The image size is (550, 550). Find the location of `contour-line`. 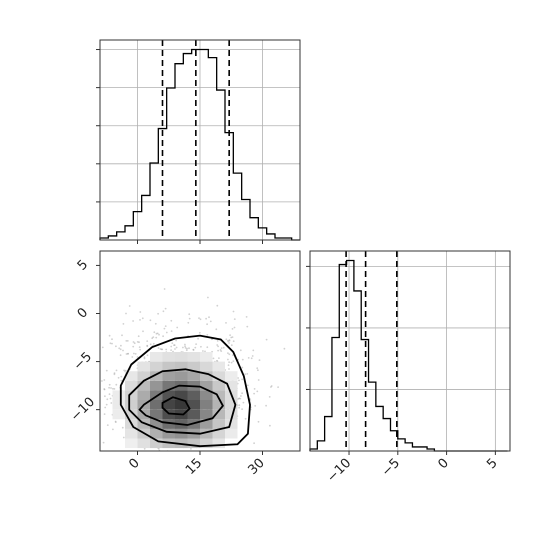

contour-line is located at coordinates (181, 405).